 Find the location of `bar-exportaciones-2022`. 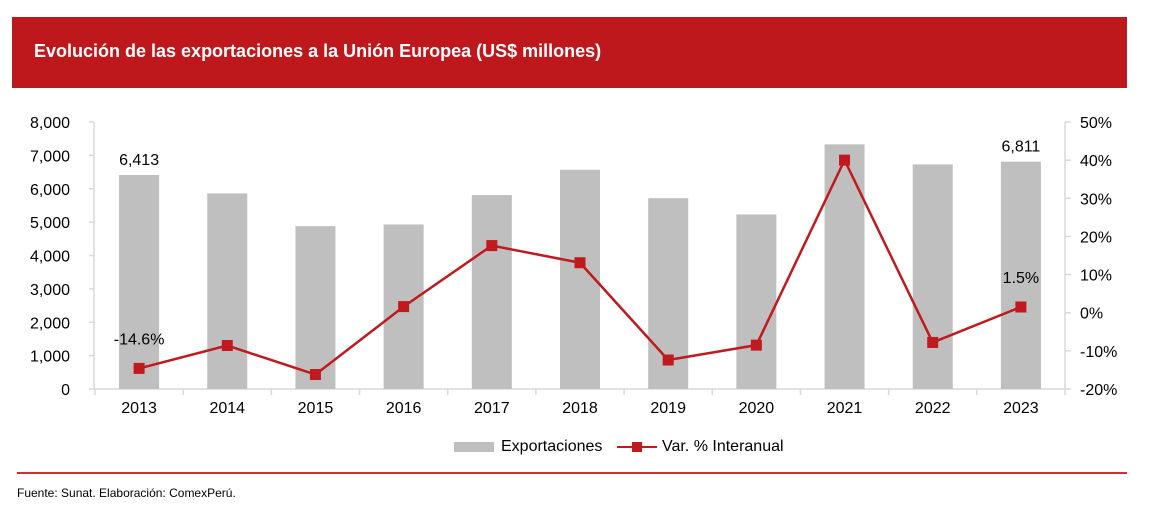

bar-exportaciones-2022 is located at coordinates (932, 276).